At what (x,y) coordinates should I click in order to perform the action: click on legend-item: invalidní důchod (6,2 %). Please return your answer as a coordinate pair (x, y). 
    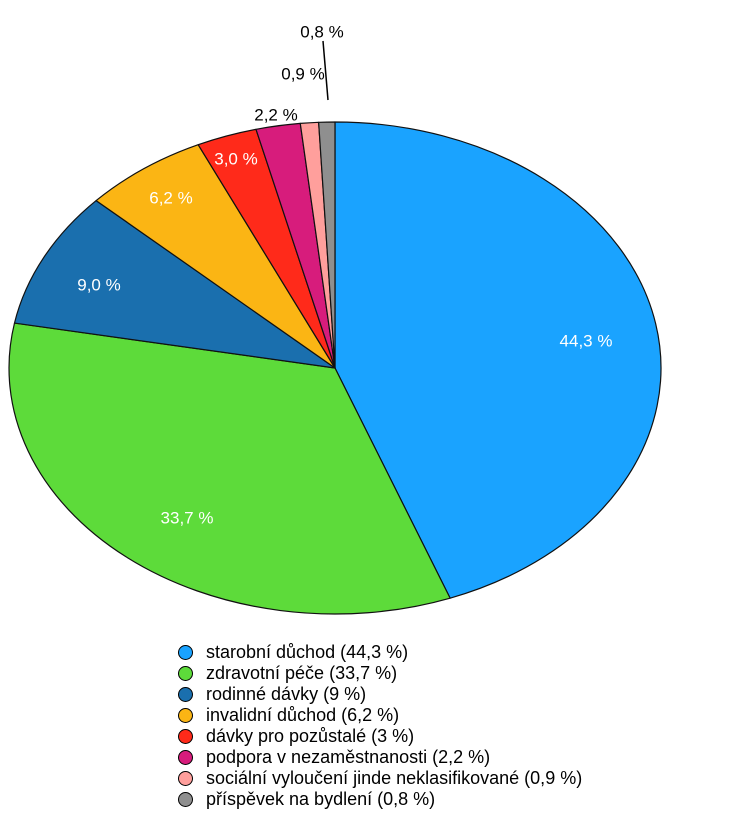
    Looking at the image, I should click on (380, 715).